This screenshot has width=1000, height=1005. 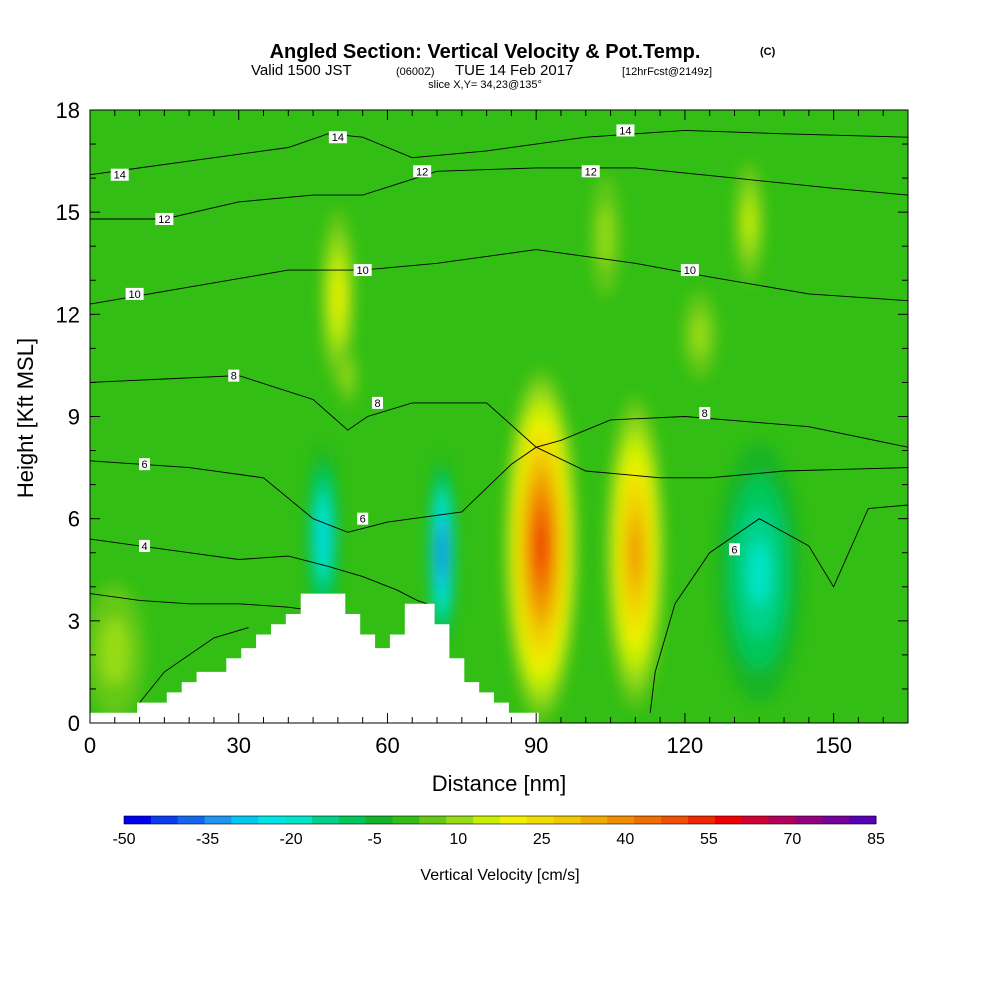 I want to click on colorbar-outline, so click(x=500, y=820).